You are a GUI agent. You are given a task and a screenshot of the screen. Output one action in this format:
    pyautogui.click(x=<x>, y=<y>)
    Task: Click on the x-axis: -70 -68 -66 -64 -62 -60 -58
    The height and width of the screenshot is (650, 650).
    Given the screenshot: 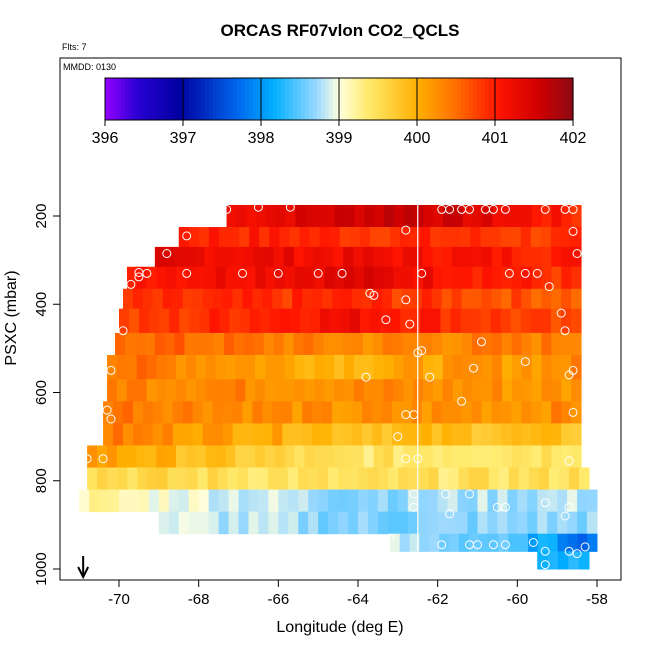 What is the action you would take?
    pyautogui.click(x=358, y=594)
    